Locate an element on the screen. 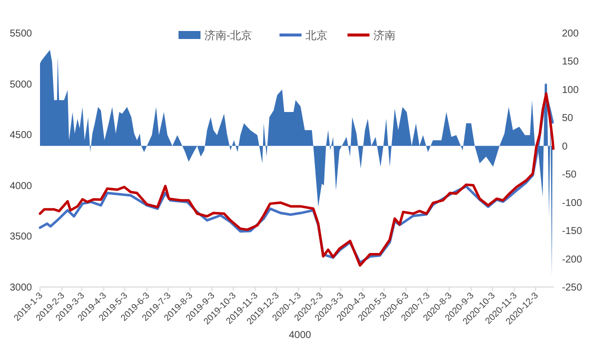  y-tick-label: 3500 is located at coordinates (21, 237).